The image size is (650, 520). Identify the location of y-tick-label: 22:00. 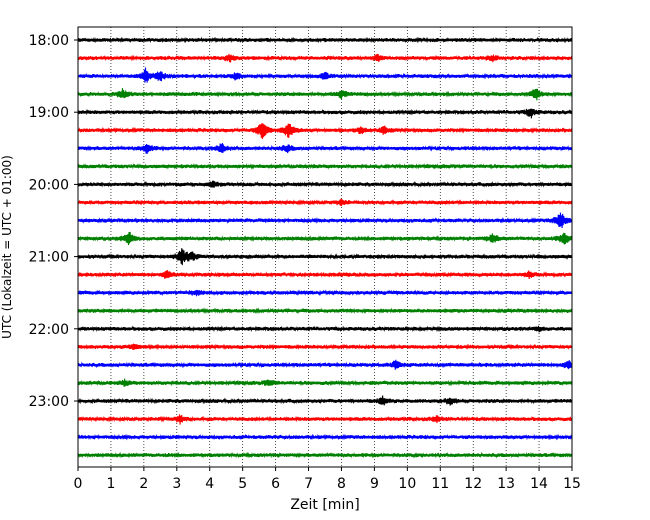
(49, 330).